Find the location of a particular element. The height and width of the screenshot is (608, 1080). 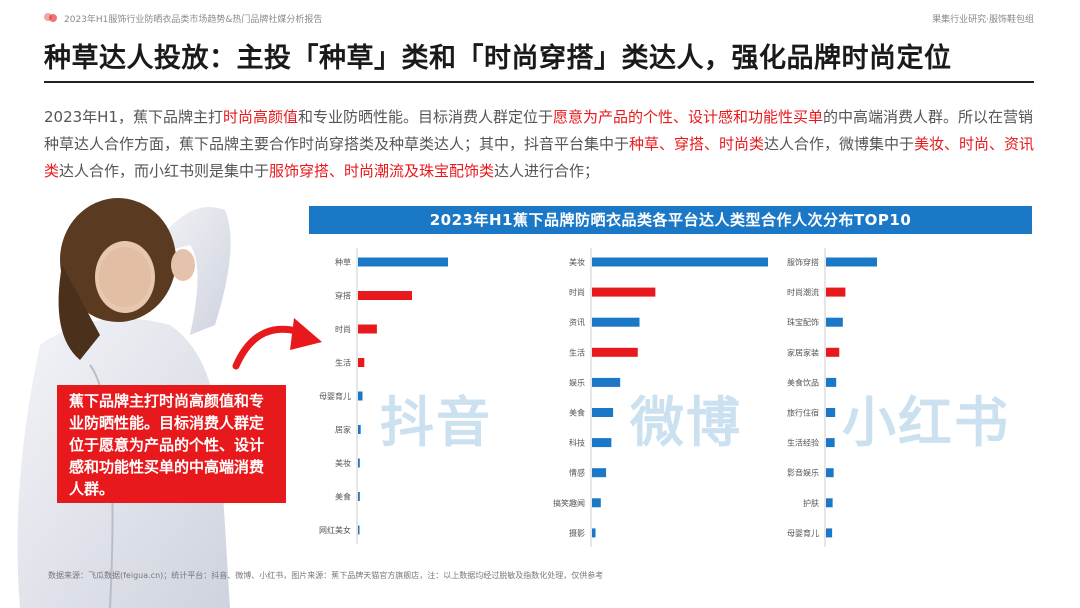

curved-arrow-icon is located at coordinates (277, 344).